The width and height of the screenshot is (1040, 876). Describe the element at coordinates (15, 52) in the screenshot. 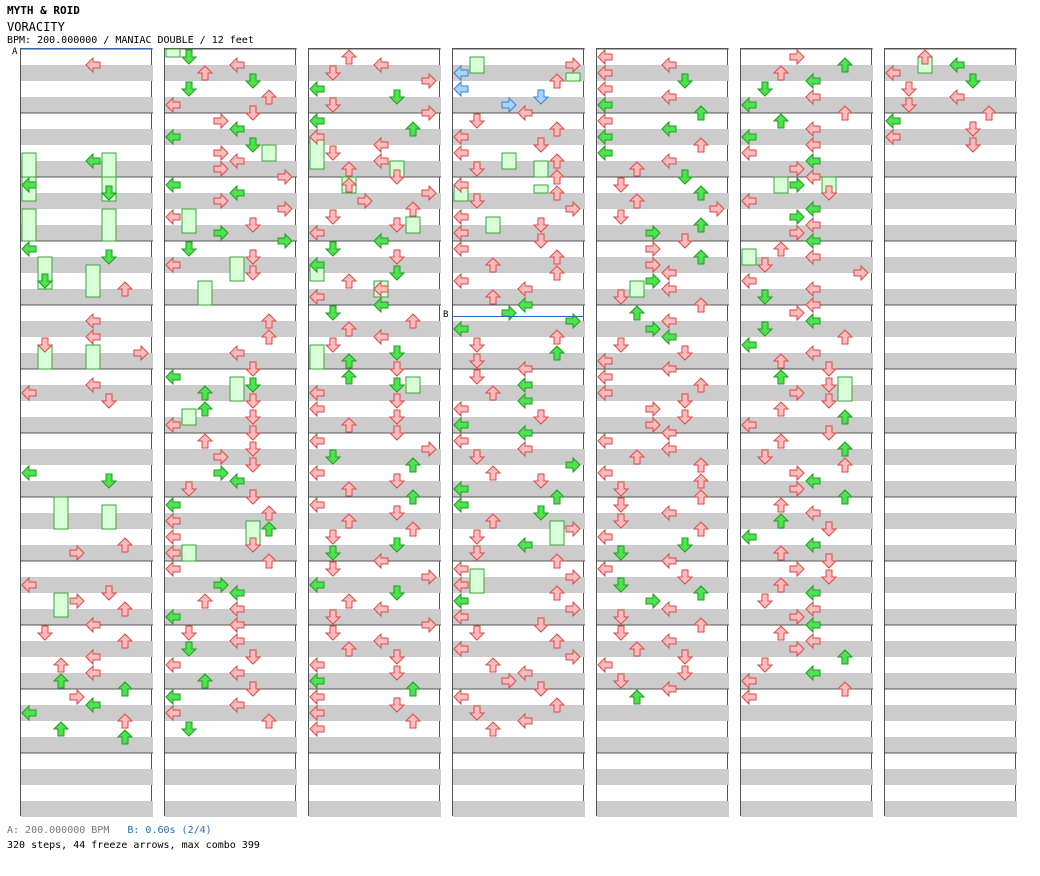

I see `marker-a: A` at that location.